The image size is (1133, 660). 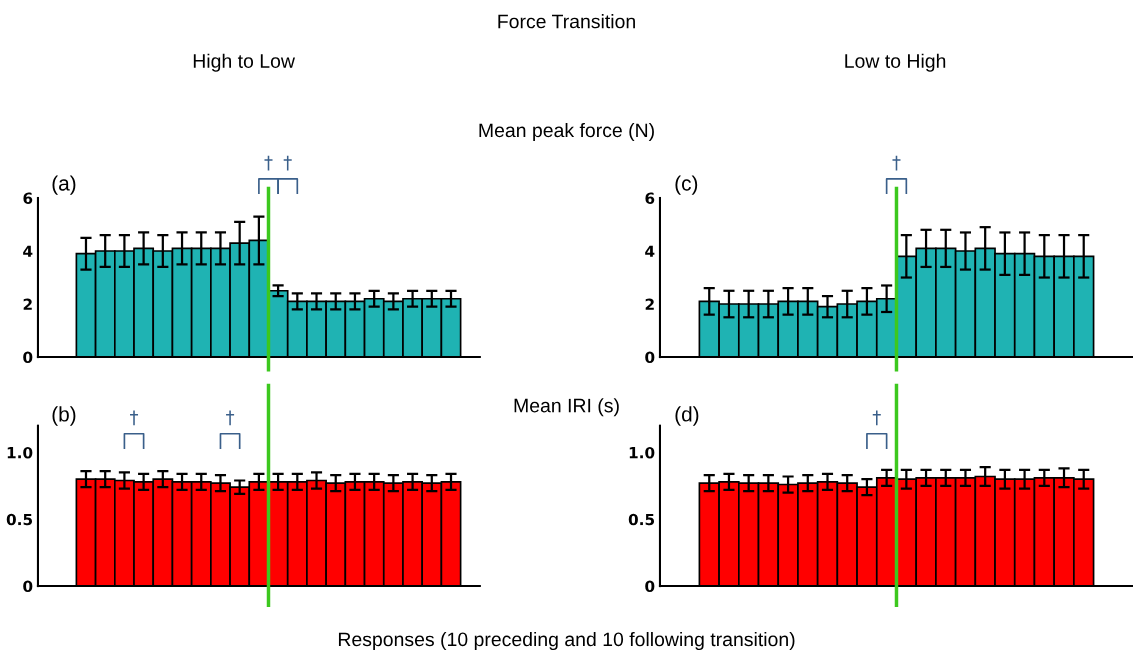 I want to click on y-axis-title: Mean IRI (s), so click(x=566, y=407).